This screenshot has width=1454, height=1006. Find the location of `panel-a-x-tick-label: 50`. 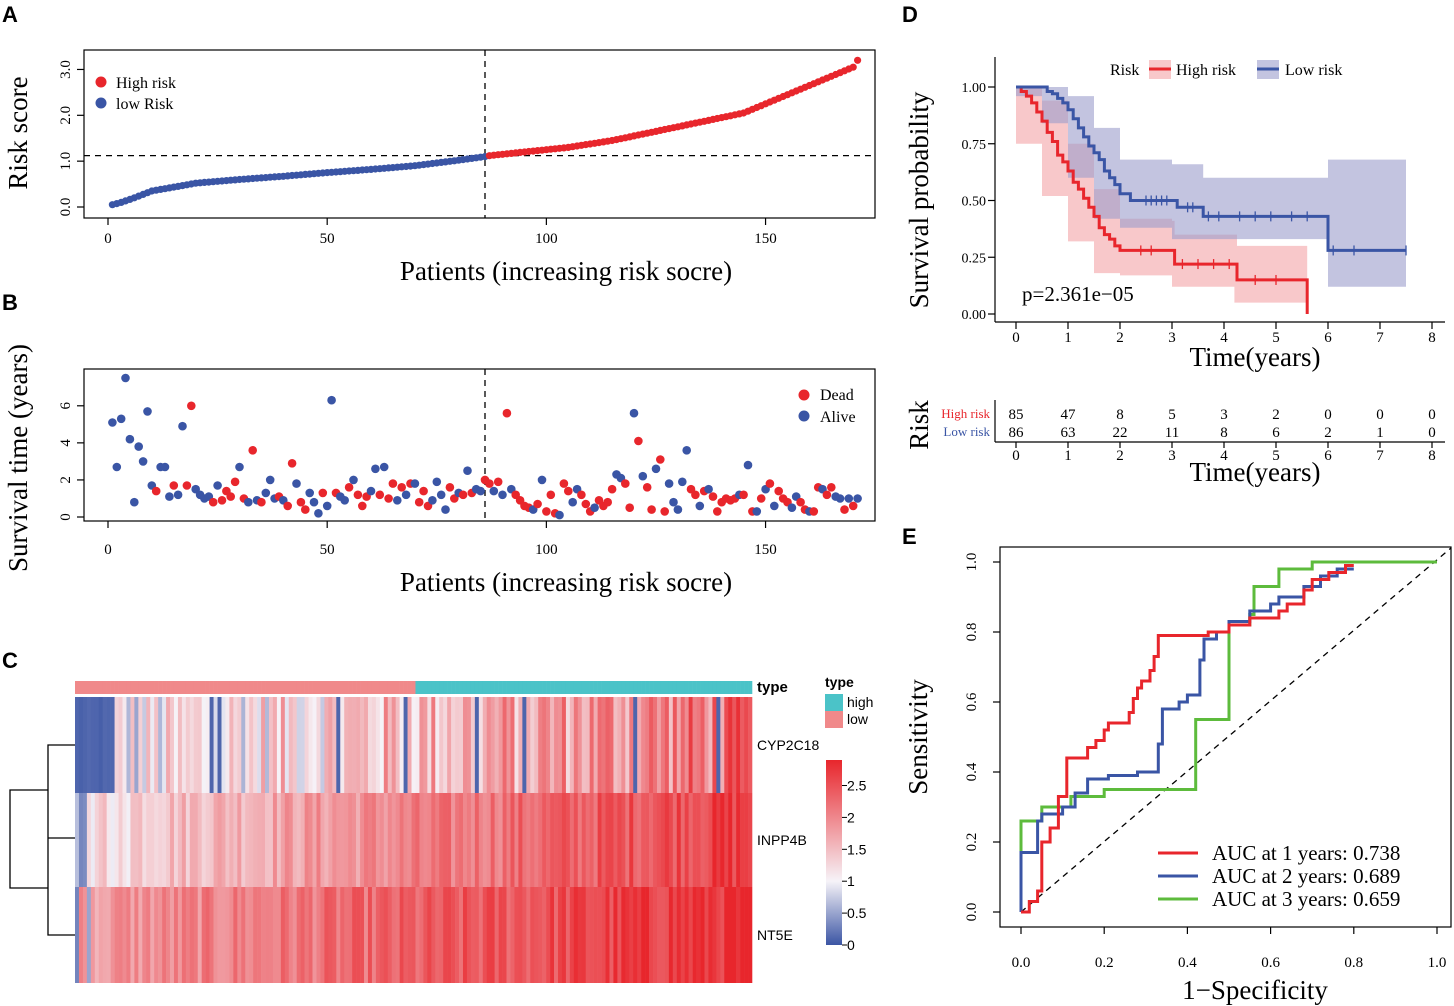

panel-a-x-tick-label: 50 is located at coordinates (327, 239).